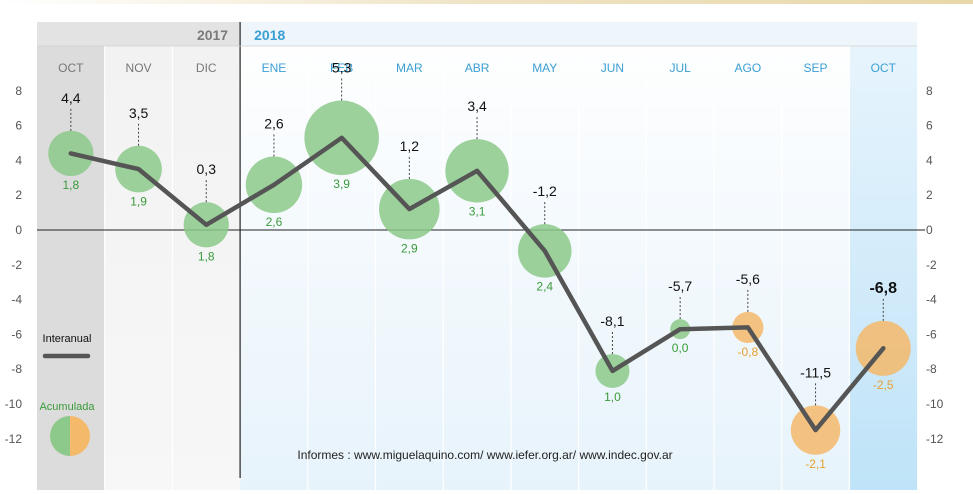 The image size is (973, 494). Describe the element at coordinates (816, 68) in the screenshot. I see `month-label: SEP` at that location.